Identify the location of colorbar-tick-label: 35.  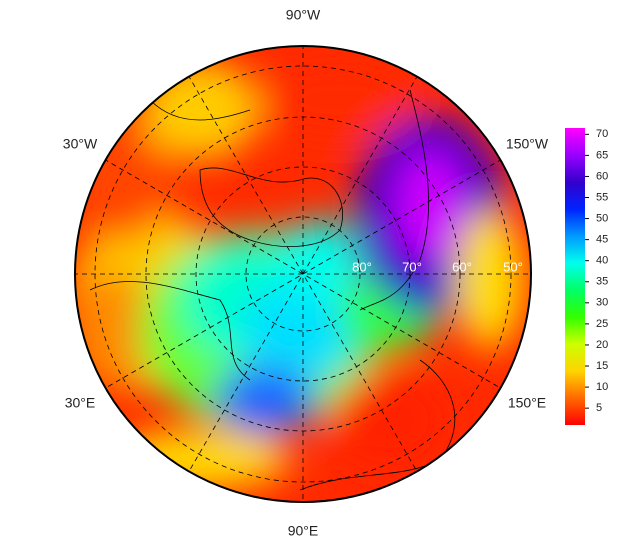
(602, 282).